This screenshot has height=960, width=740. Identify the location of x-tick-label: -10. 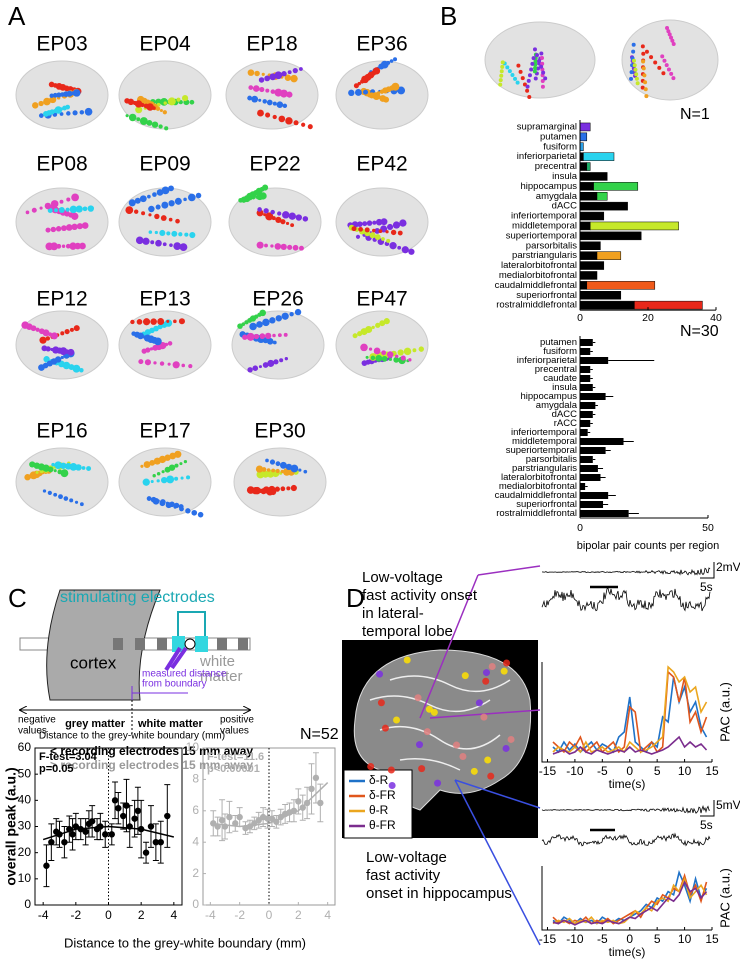
(575, 771).